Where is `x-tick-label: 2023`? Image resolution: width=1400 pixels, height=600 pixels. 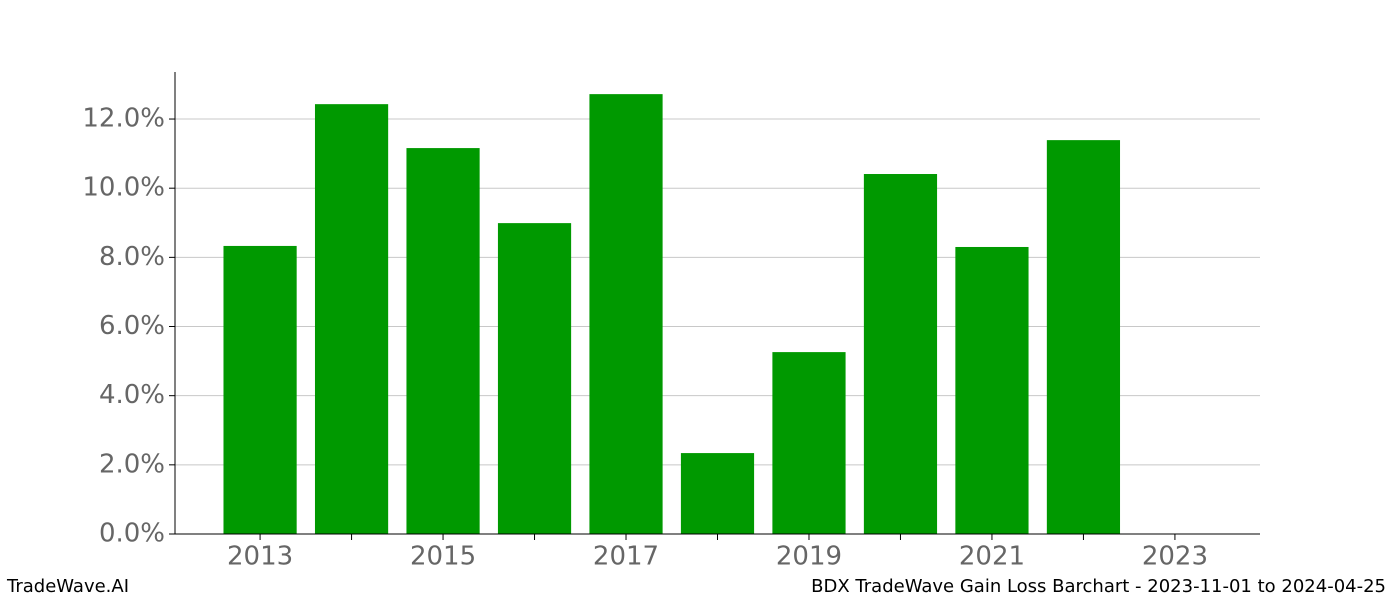
x-tick-label: 2023 is located at coordinates (1175, 557).